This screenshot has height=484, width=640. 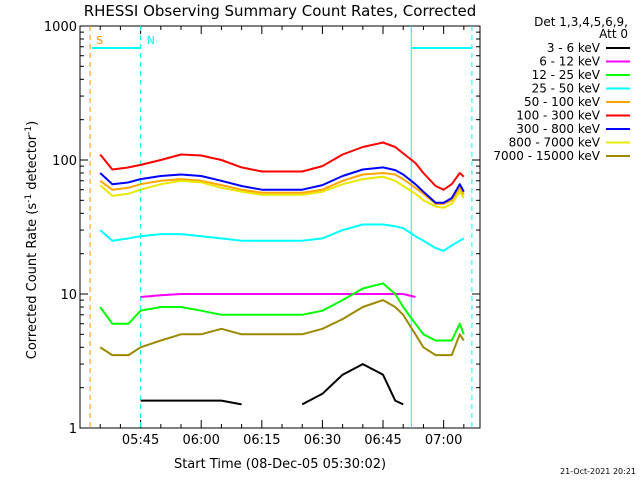 What do you see at coordinates (558, 116) in the screenshot?
I see `legend-label: 100 - 300 keV` at bounding box center [558, 116].